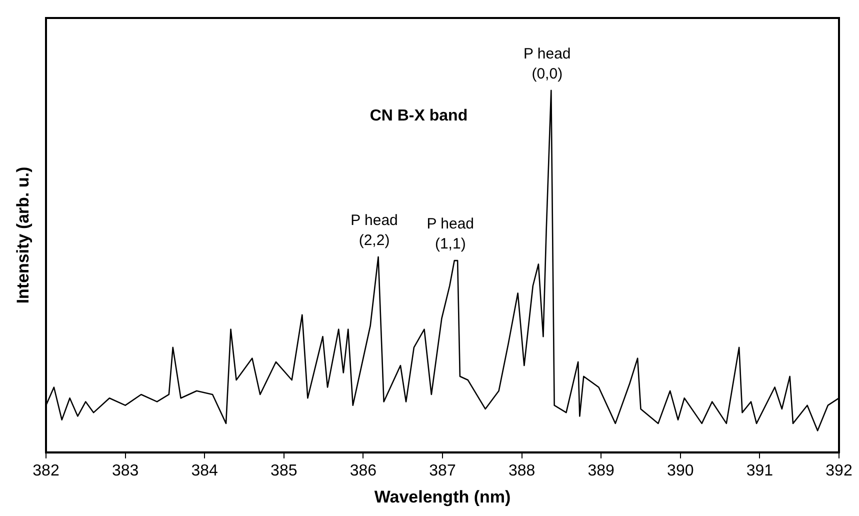 This screenshot has height=516, width=859. Describe the element at coordinates (760, 471) in the screenshot. I see `x-tick-label: 391` at that location.